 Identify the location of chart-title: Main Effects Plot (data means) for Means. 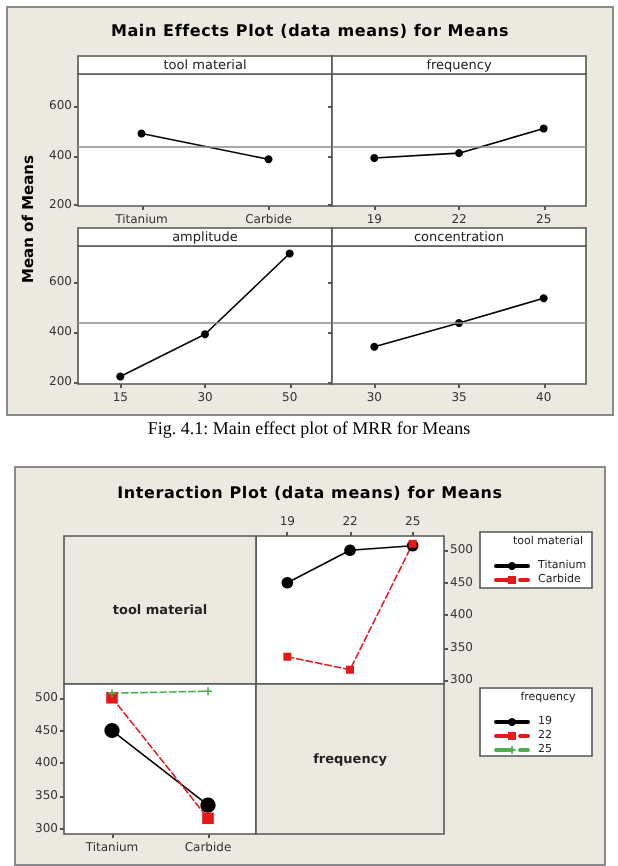
(310, 31).